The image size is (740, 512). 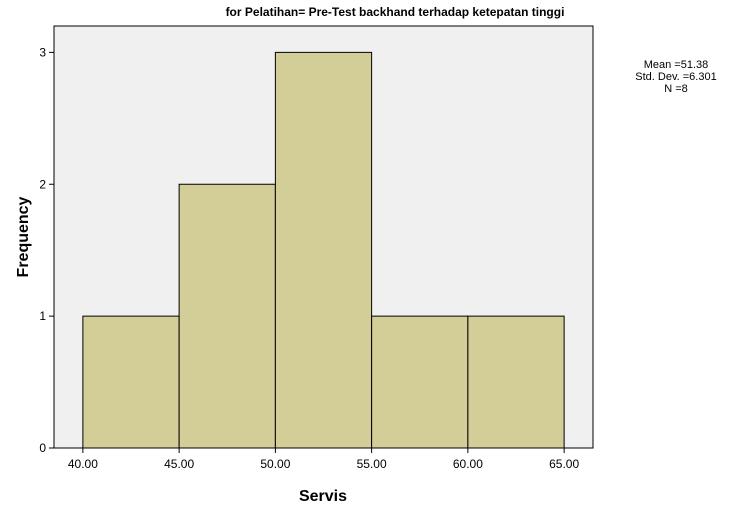 What do you see at coordinates (468, 464) in the screenshot?
I see `x-tick-label: 60.00` at bounding box center [468, 464].